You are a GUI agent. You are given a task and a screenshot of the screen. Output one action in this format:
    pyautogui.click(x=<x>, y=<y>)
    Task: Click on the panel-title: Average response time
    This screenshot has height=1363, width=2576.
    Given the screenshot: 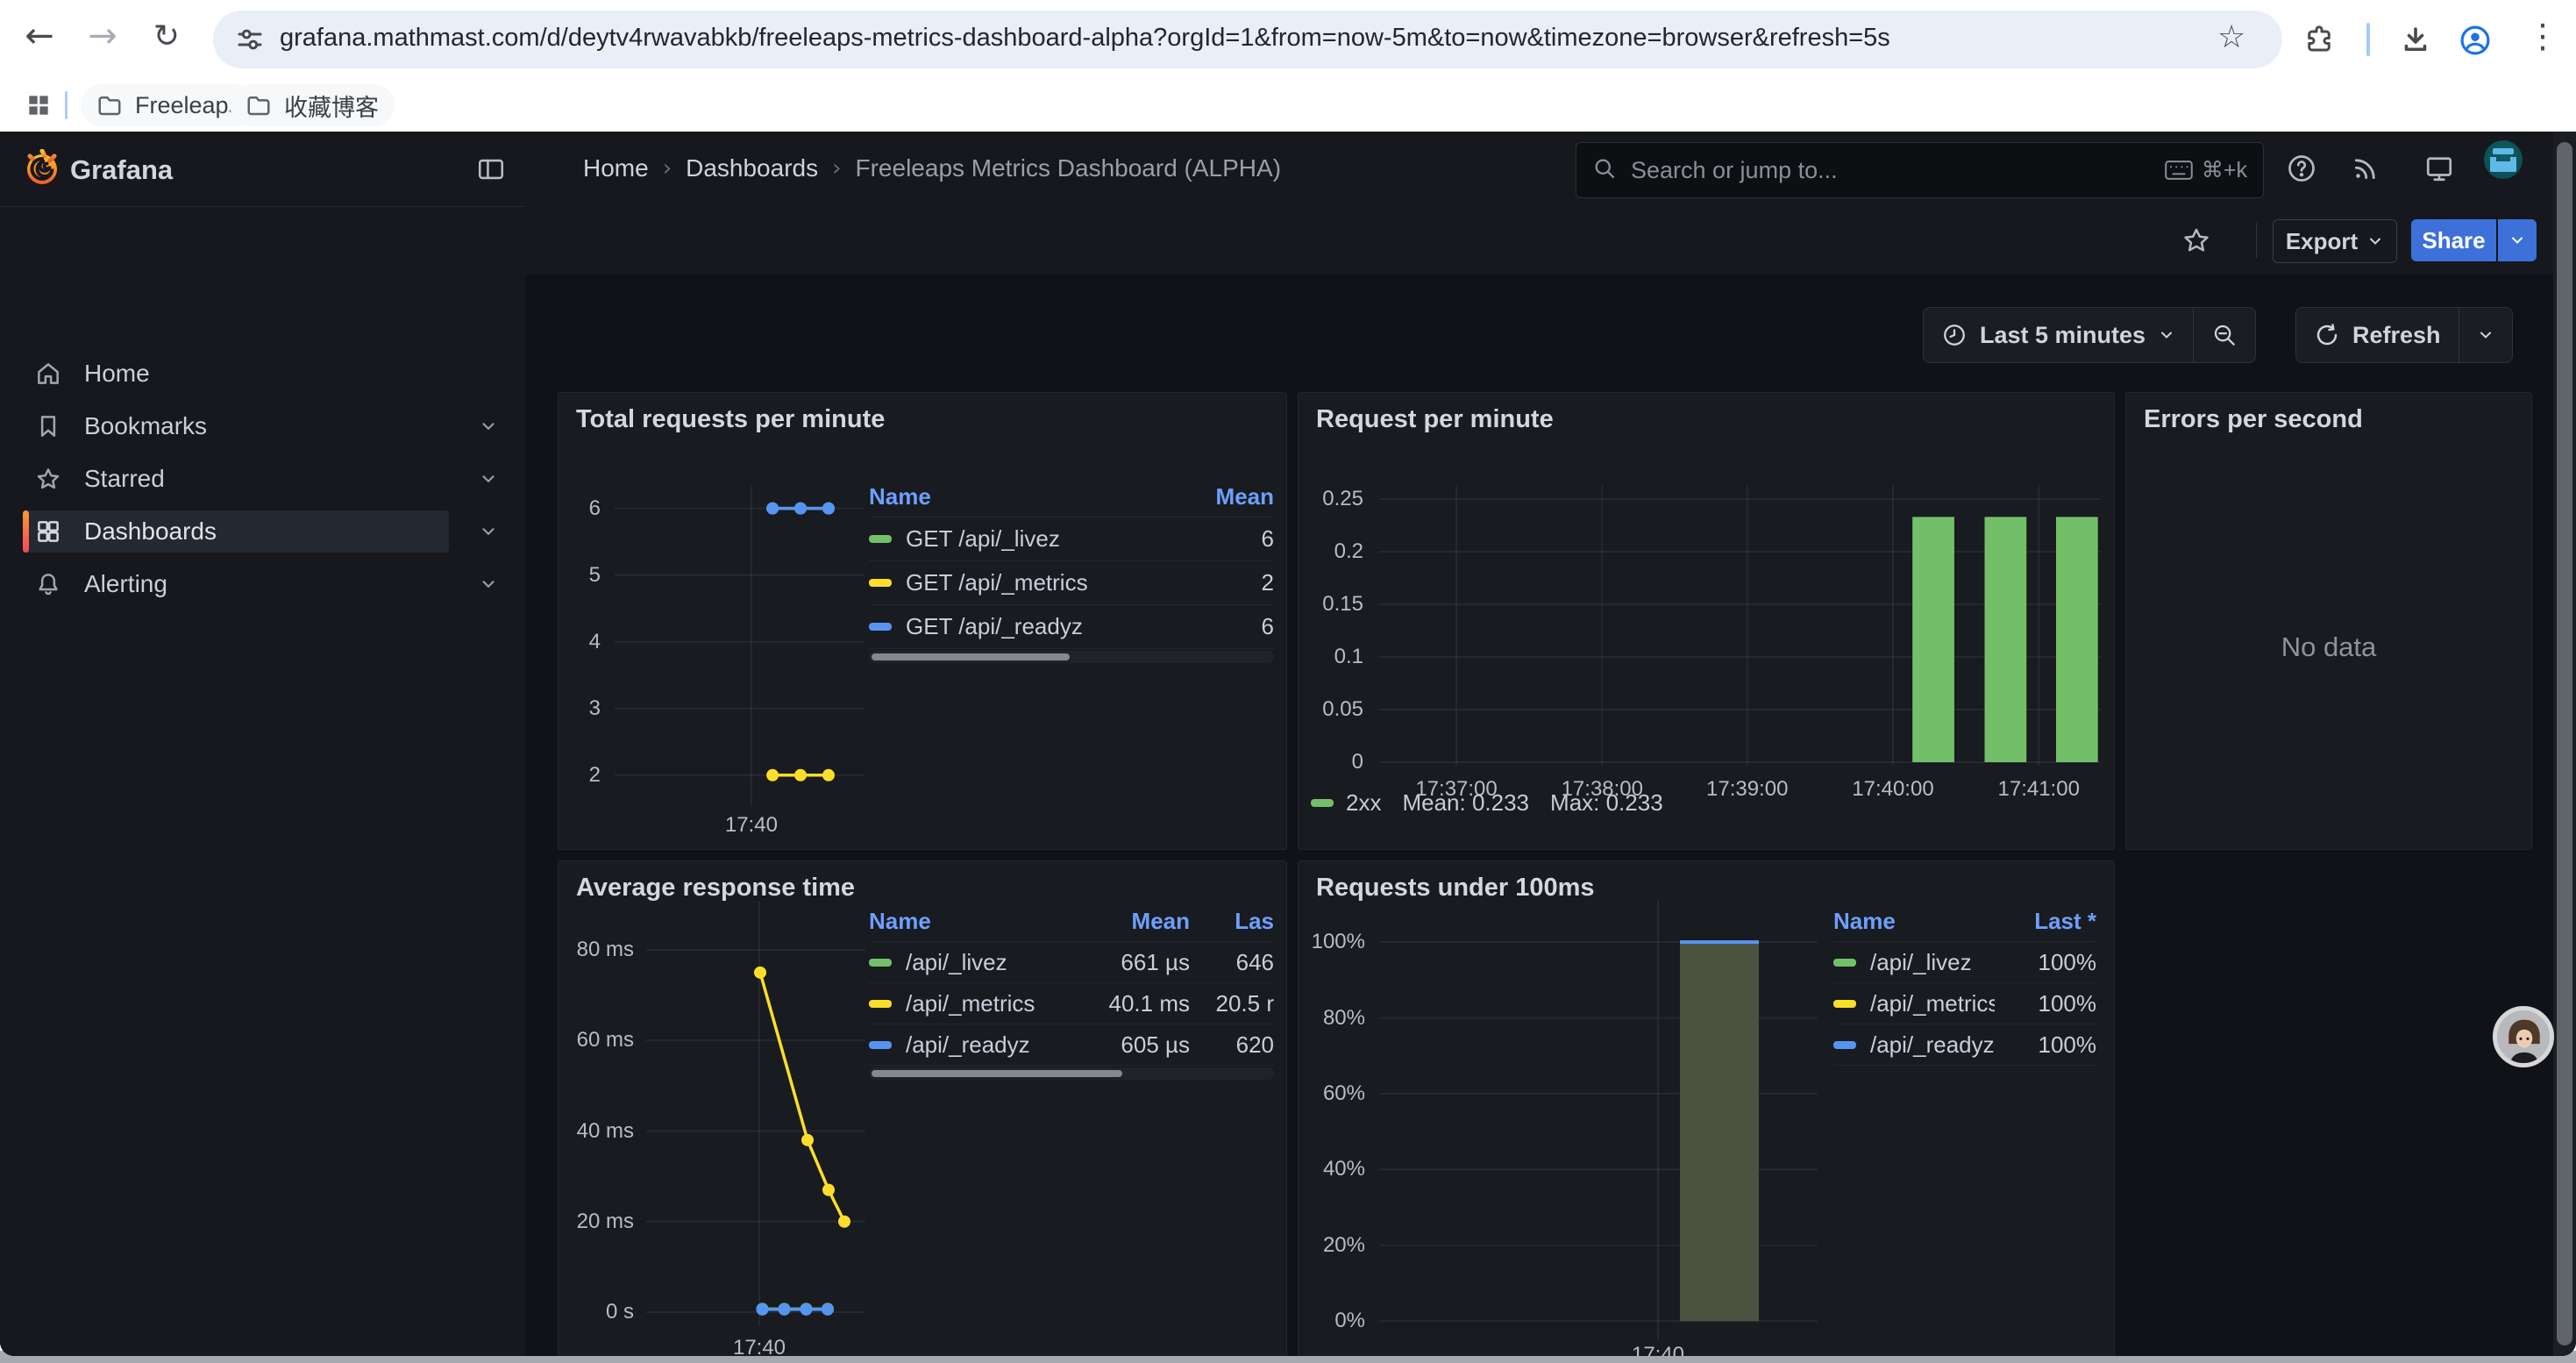 What is the action you would take?
    pyautogui.click(x=716, y=888)
    